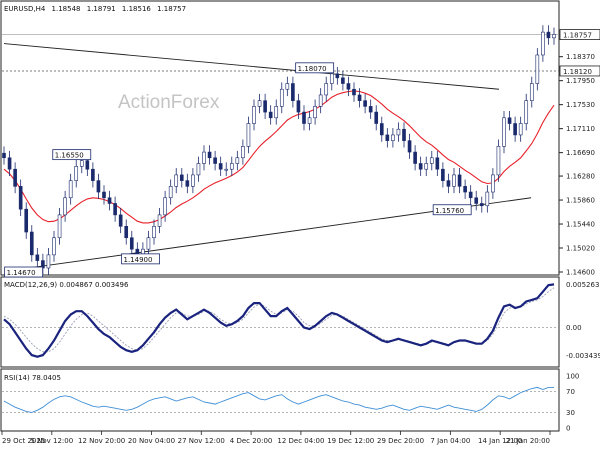 Image resolution: width=600 pixels, height=450 pixels. Describe the element at coordinates (580, 201) in the screenshot. I see `price-y-tick-label: 1.15860` at that location.